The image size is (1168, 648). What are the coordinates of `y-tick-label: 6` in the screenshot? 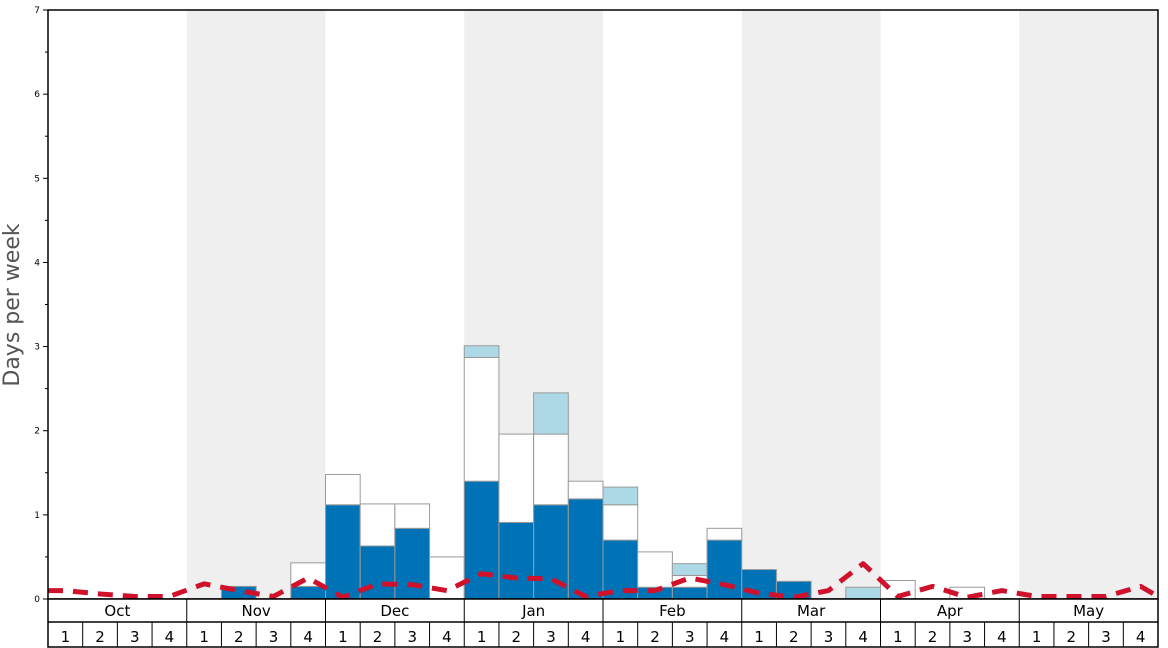 It's located at (37, 95).